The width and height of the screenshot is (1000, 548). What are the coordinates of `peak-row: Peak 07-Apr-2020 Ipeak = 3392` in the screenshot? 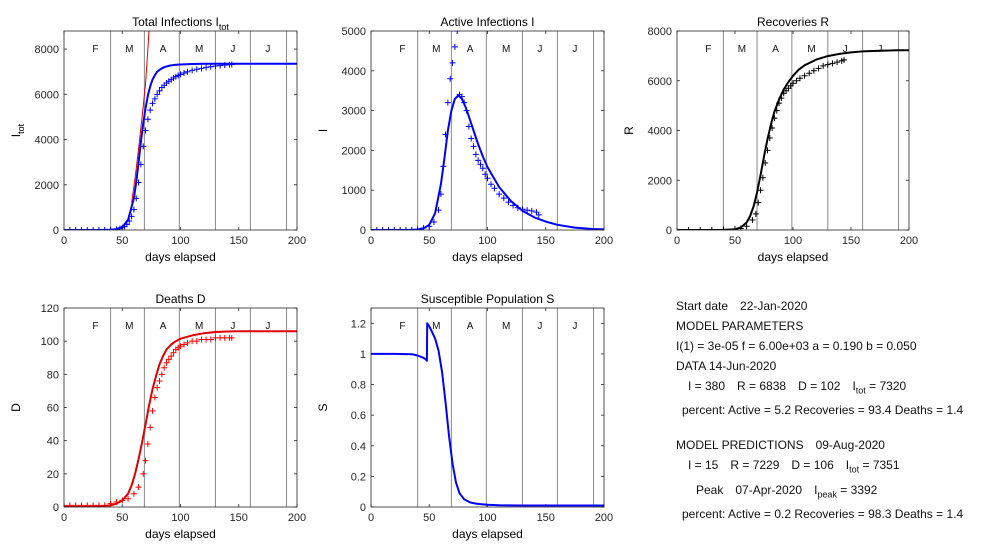 It's located at (836, 492).